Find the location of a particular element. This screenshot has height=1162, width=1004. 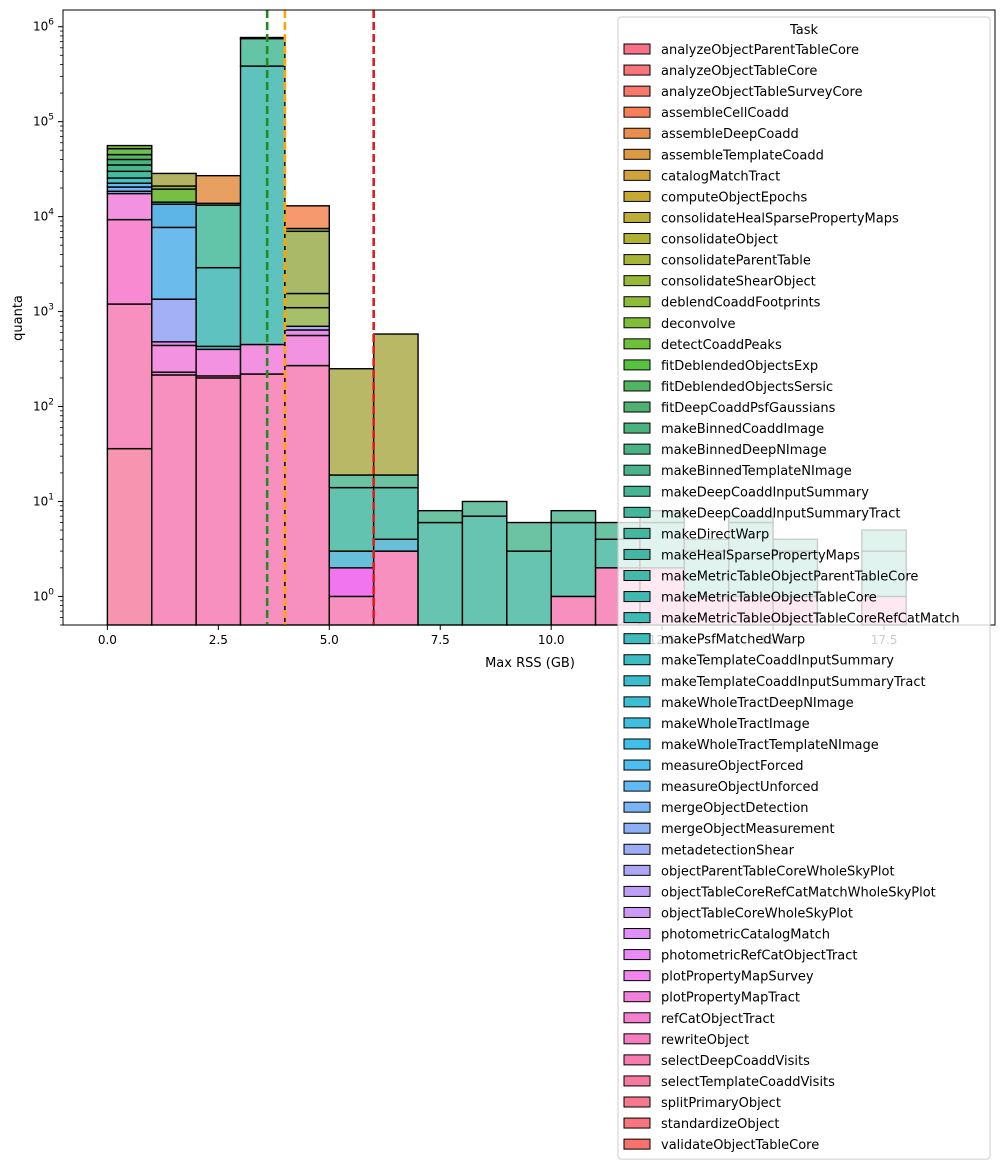

legend-label-41: objectTableCoreWholeSkyPlot is located at coordinates (757, 913).